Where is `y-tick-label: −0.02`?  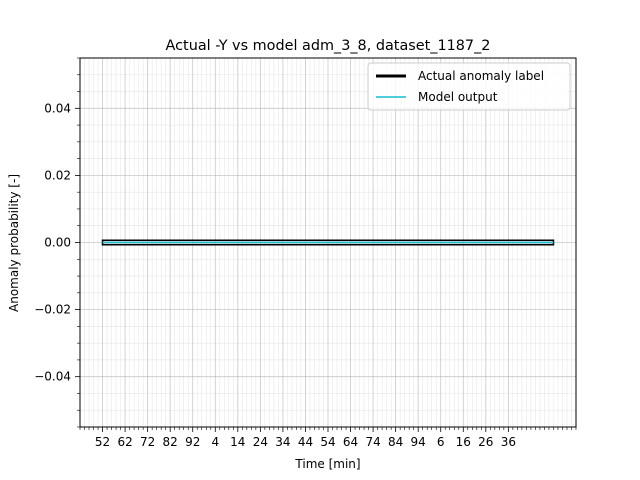 y-tick-label: −0.02 is located at coordinates (52, 310).